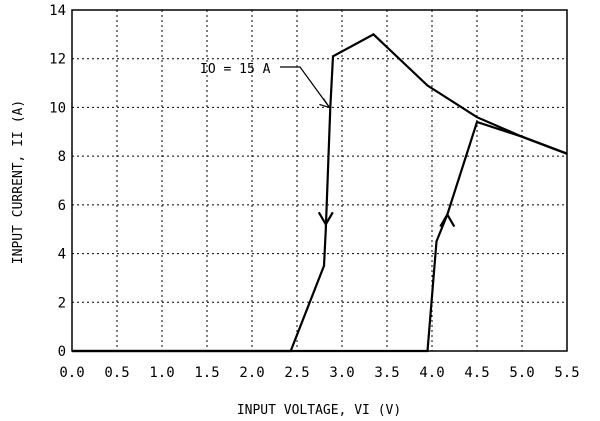  I want to click on arrow-down-icon, so click(325, 219).